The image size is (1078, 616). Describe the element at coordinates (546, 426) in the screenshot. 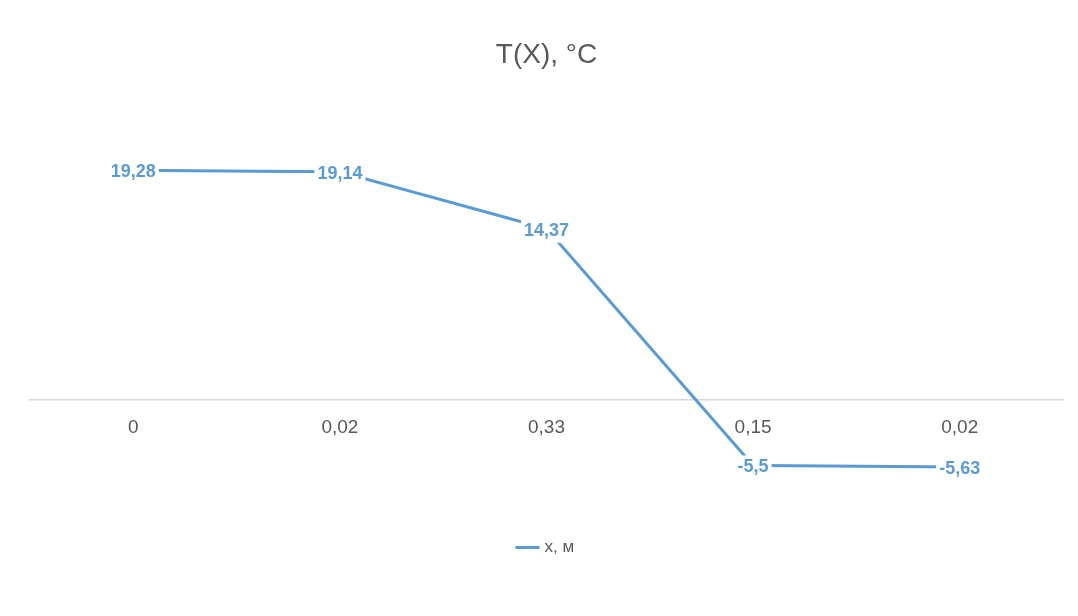

I see `x-tick-label: 0,33` at that location.